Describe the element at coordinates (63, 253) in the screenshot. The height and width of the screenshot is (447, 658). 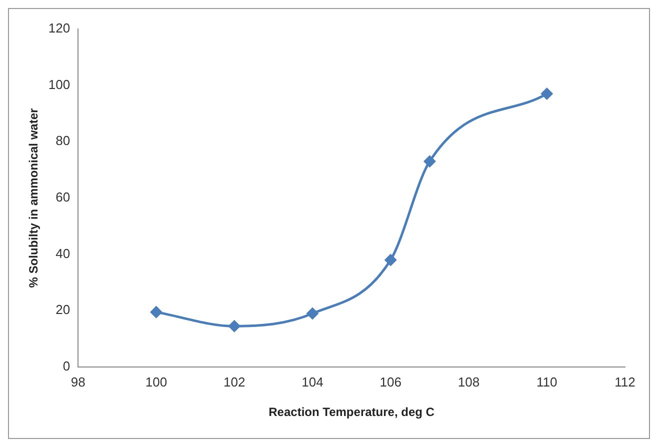
I see `y-tick-label: 40` at that location.